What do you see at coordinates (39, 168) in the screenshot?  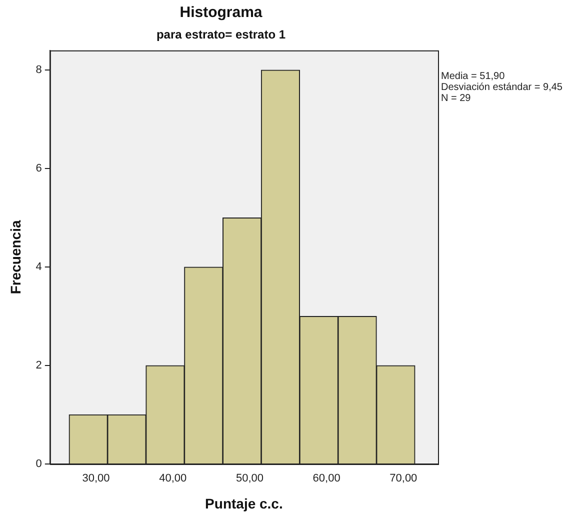 I see `y-tick-label: 6` at bounding box center [39, 168].